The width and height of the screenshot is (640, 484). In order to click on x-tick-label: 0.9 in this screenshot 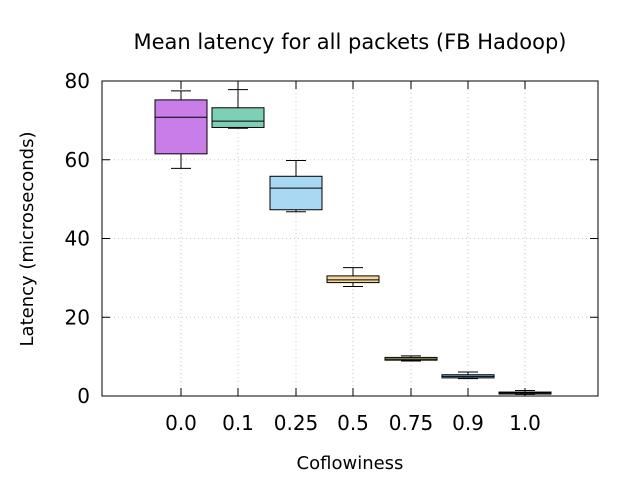, I will do `click(468, 423)`.